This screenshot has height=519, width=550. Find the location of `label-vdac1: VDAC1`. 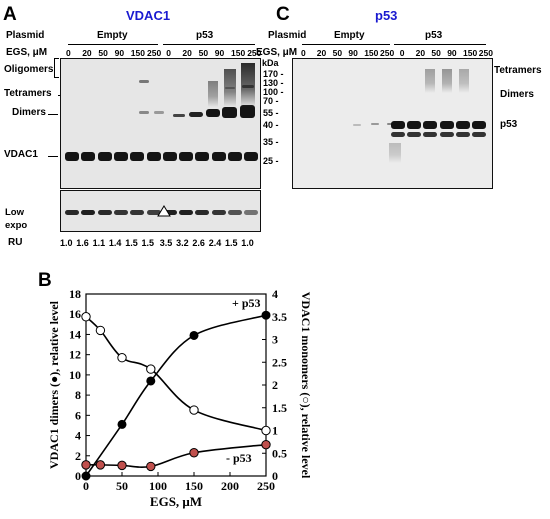

label-vdac1: VDAC1 is located at coordinates (21, 154).